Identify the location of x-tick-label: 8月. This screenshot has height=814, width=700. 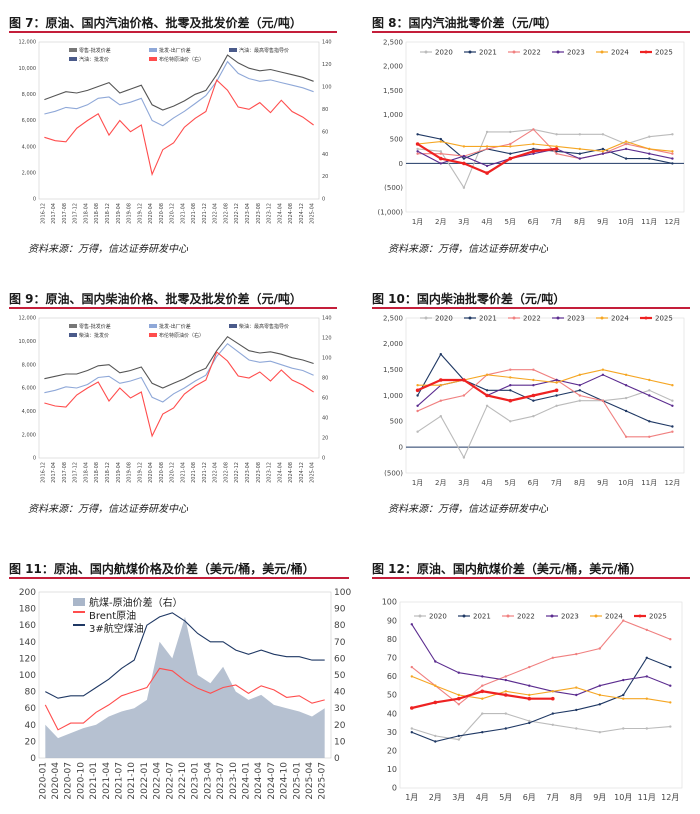
(576, 797).